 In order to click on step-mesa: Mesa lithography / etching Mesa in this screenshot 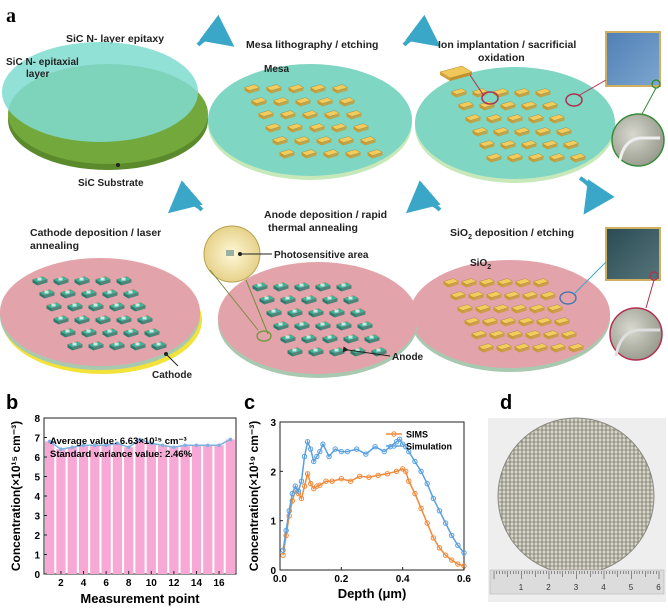, I will do `click(310, 109)`.